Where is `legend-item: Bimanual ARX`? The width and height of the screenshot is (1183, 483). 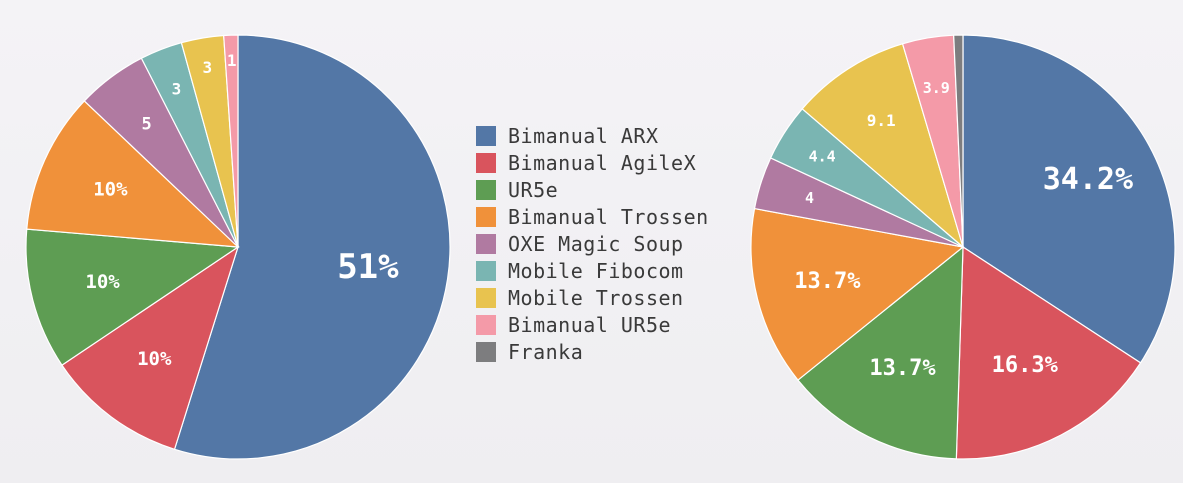 legend-item: Bimanual ARX is located at coordinates (592, 135).